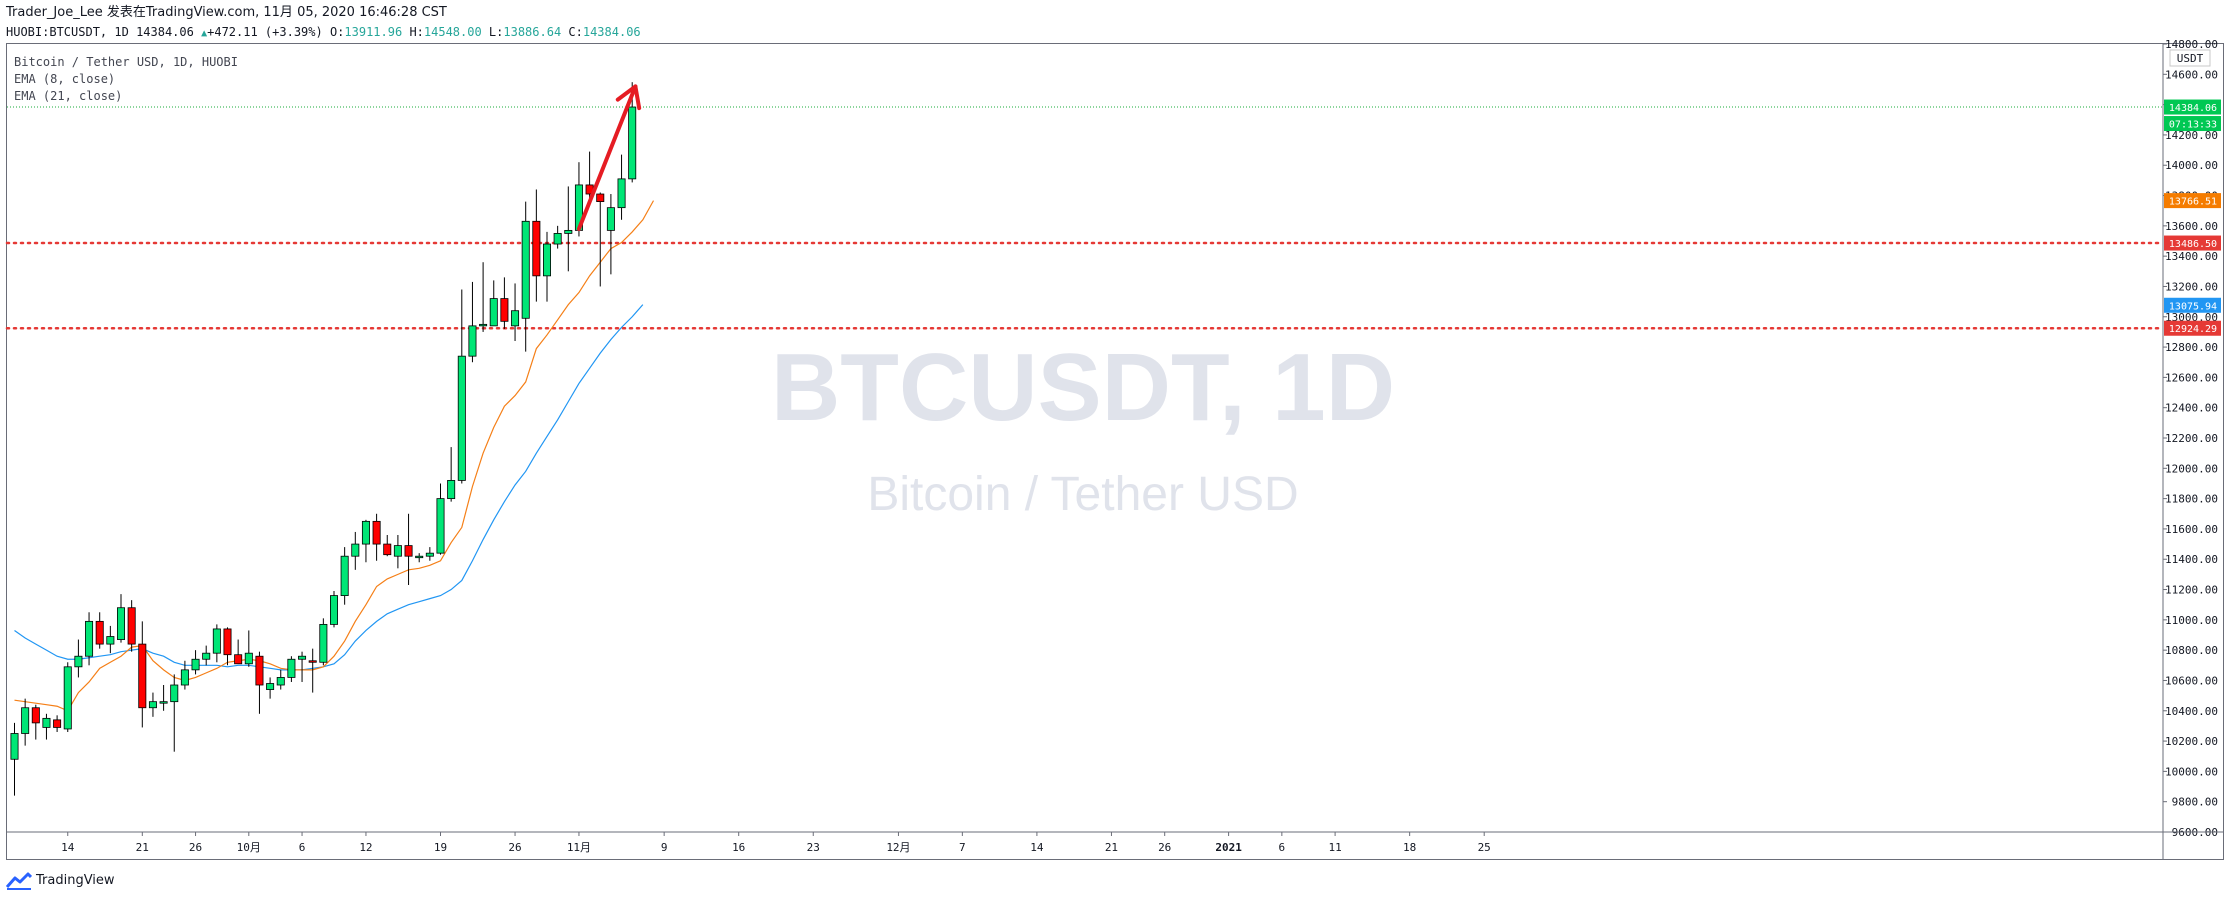 The image size is (2230, 898). Describe the element at coordinates (2191, 408) in the screenshot. I see `price-tick-label: 12400.00` at that location.